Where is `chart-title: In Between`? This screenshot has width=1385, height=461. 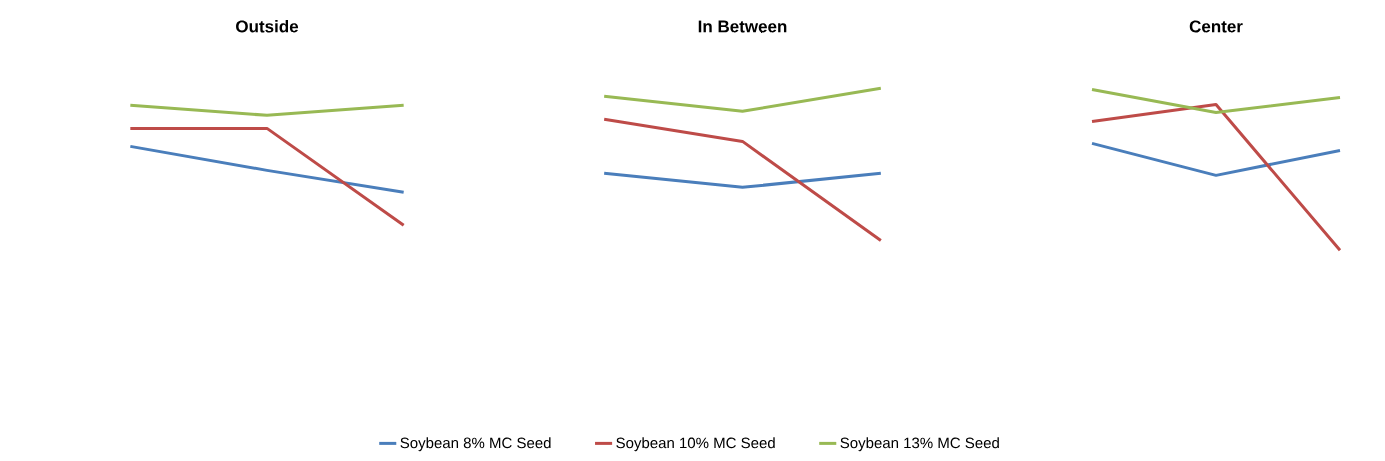 chart-title: In Between is located at coordinates (742, 26).